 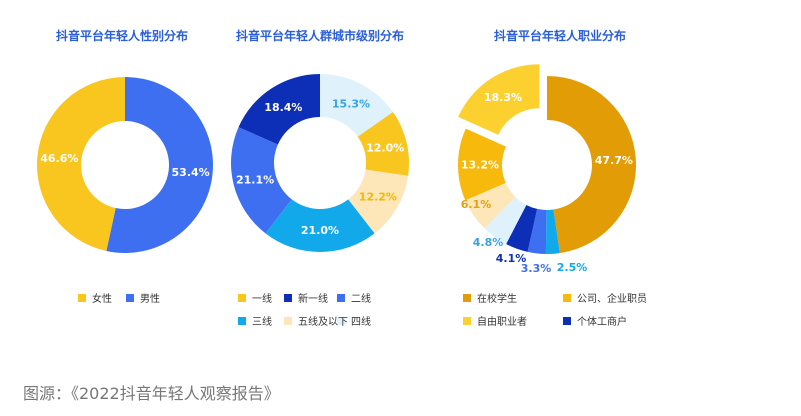 What do you see at coordinates (320, 35) in the screenshot?
I see `chart-title: 抖音平台年轻人群城市级别分布` at bounding box center [320, 35].